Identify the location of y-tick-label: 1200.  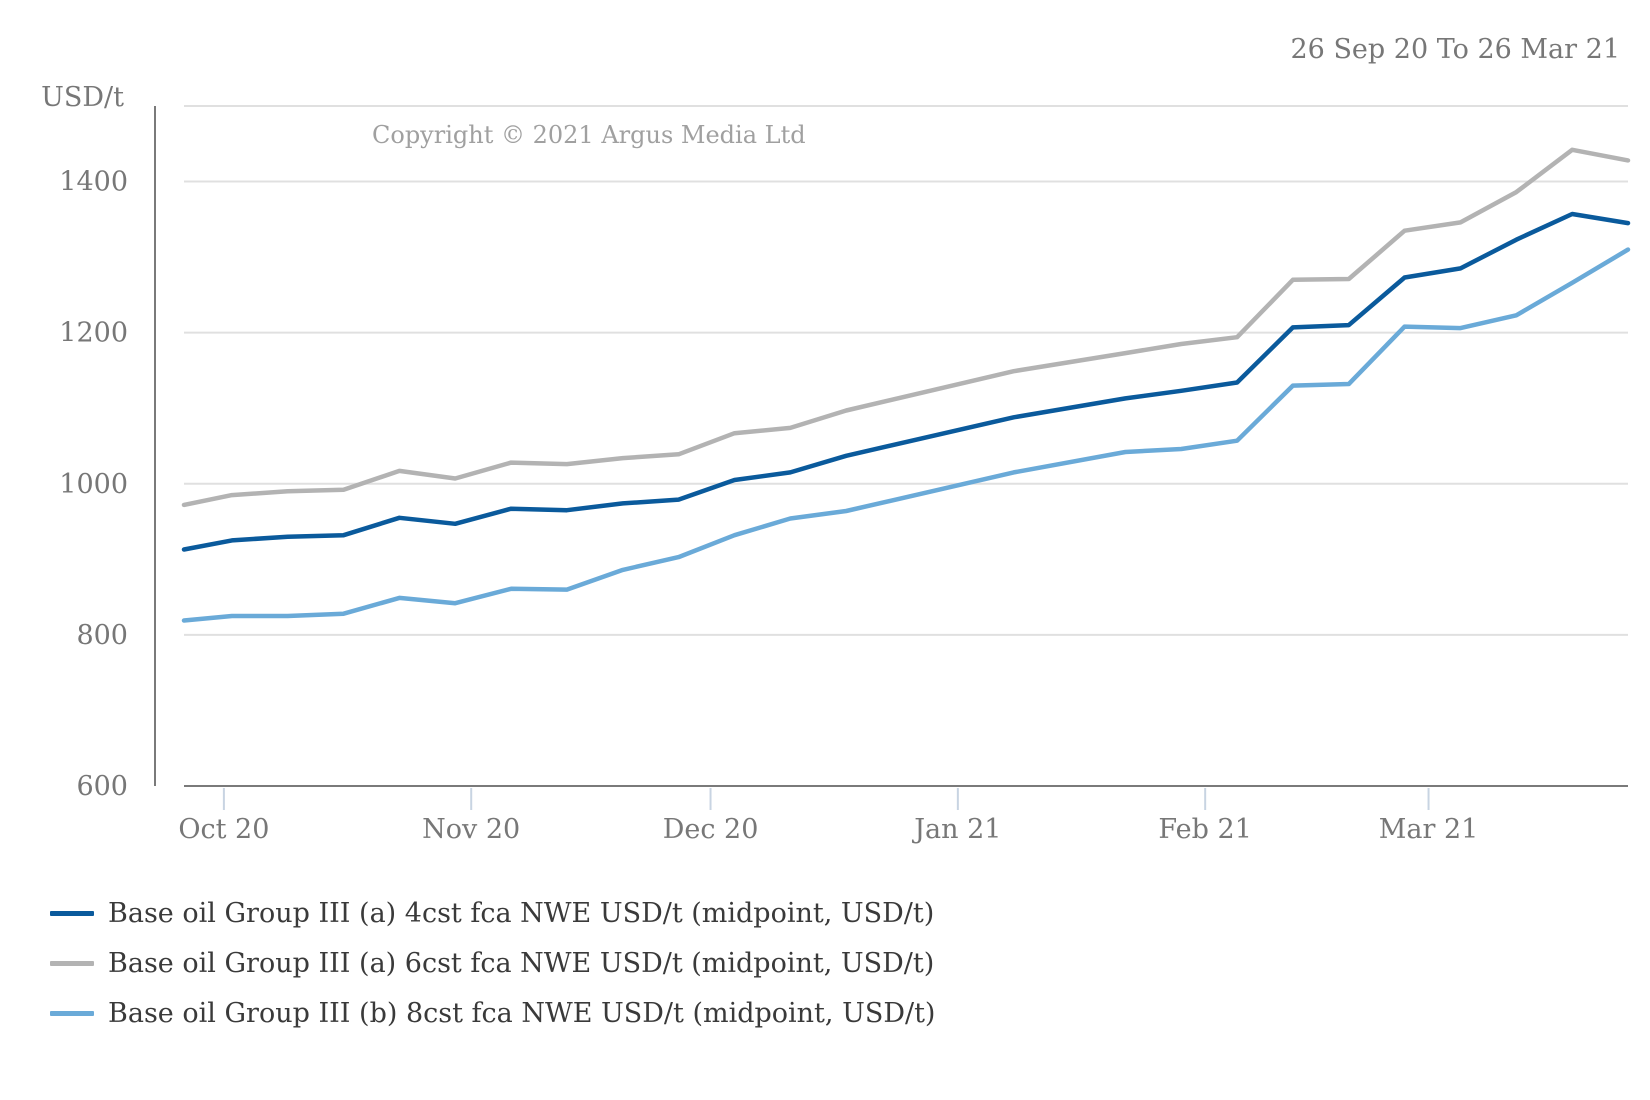
(93, 333).